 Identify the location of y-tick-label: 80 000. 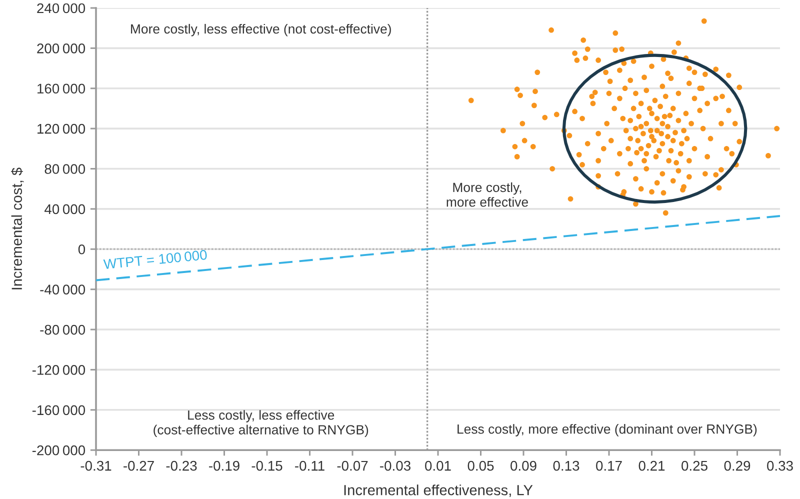
(65, 169).